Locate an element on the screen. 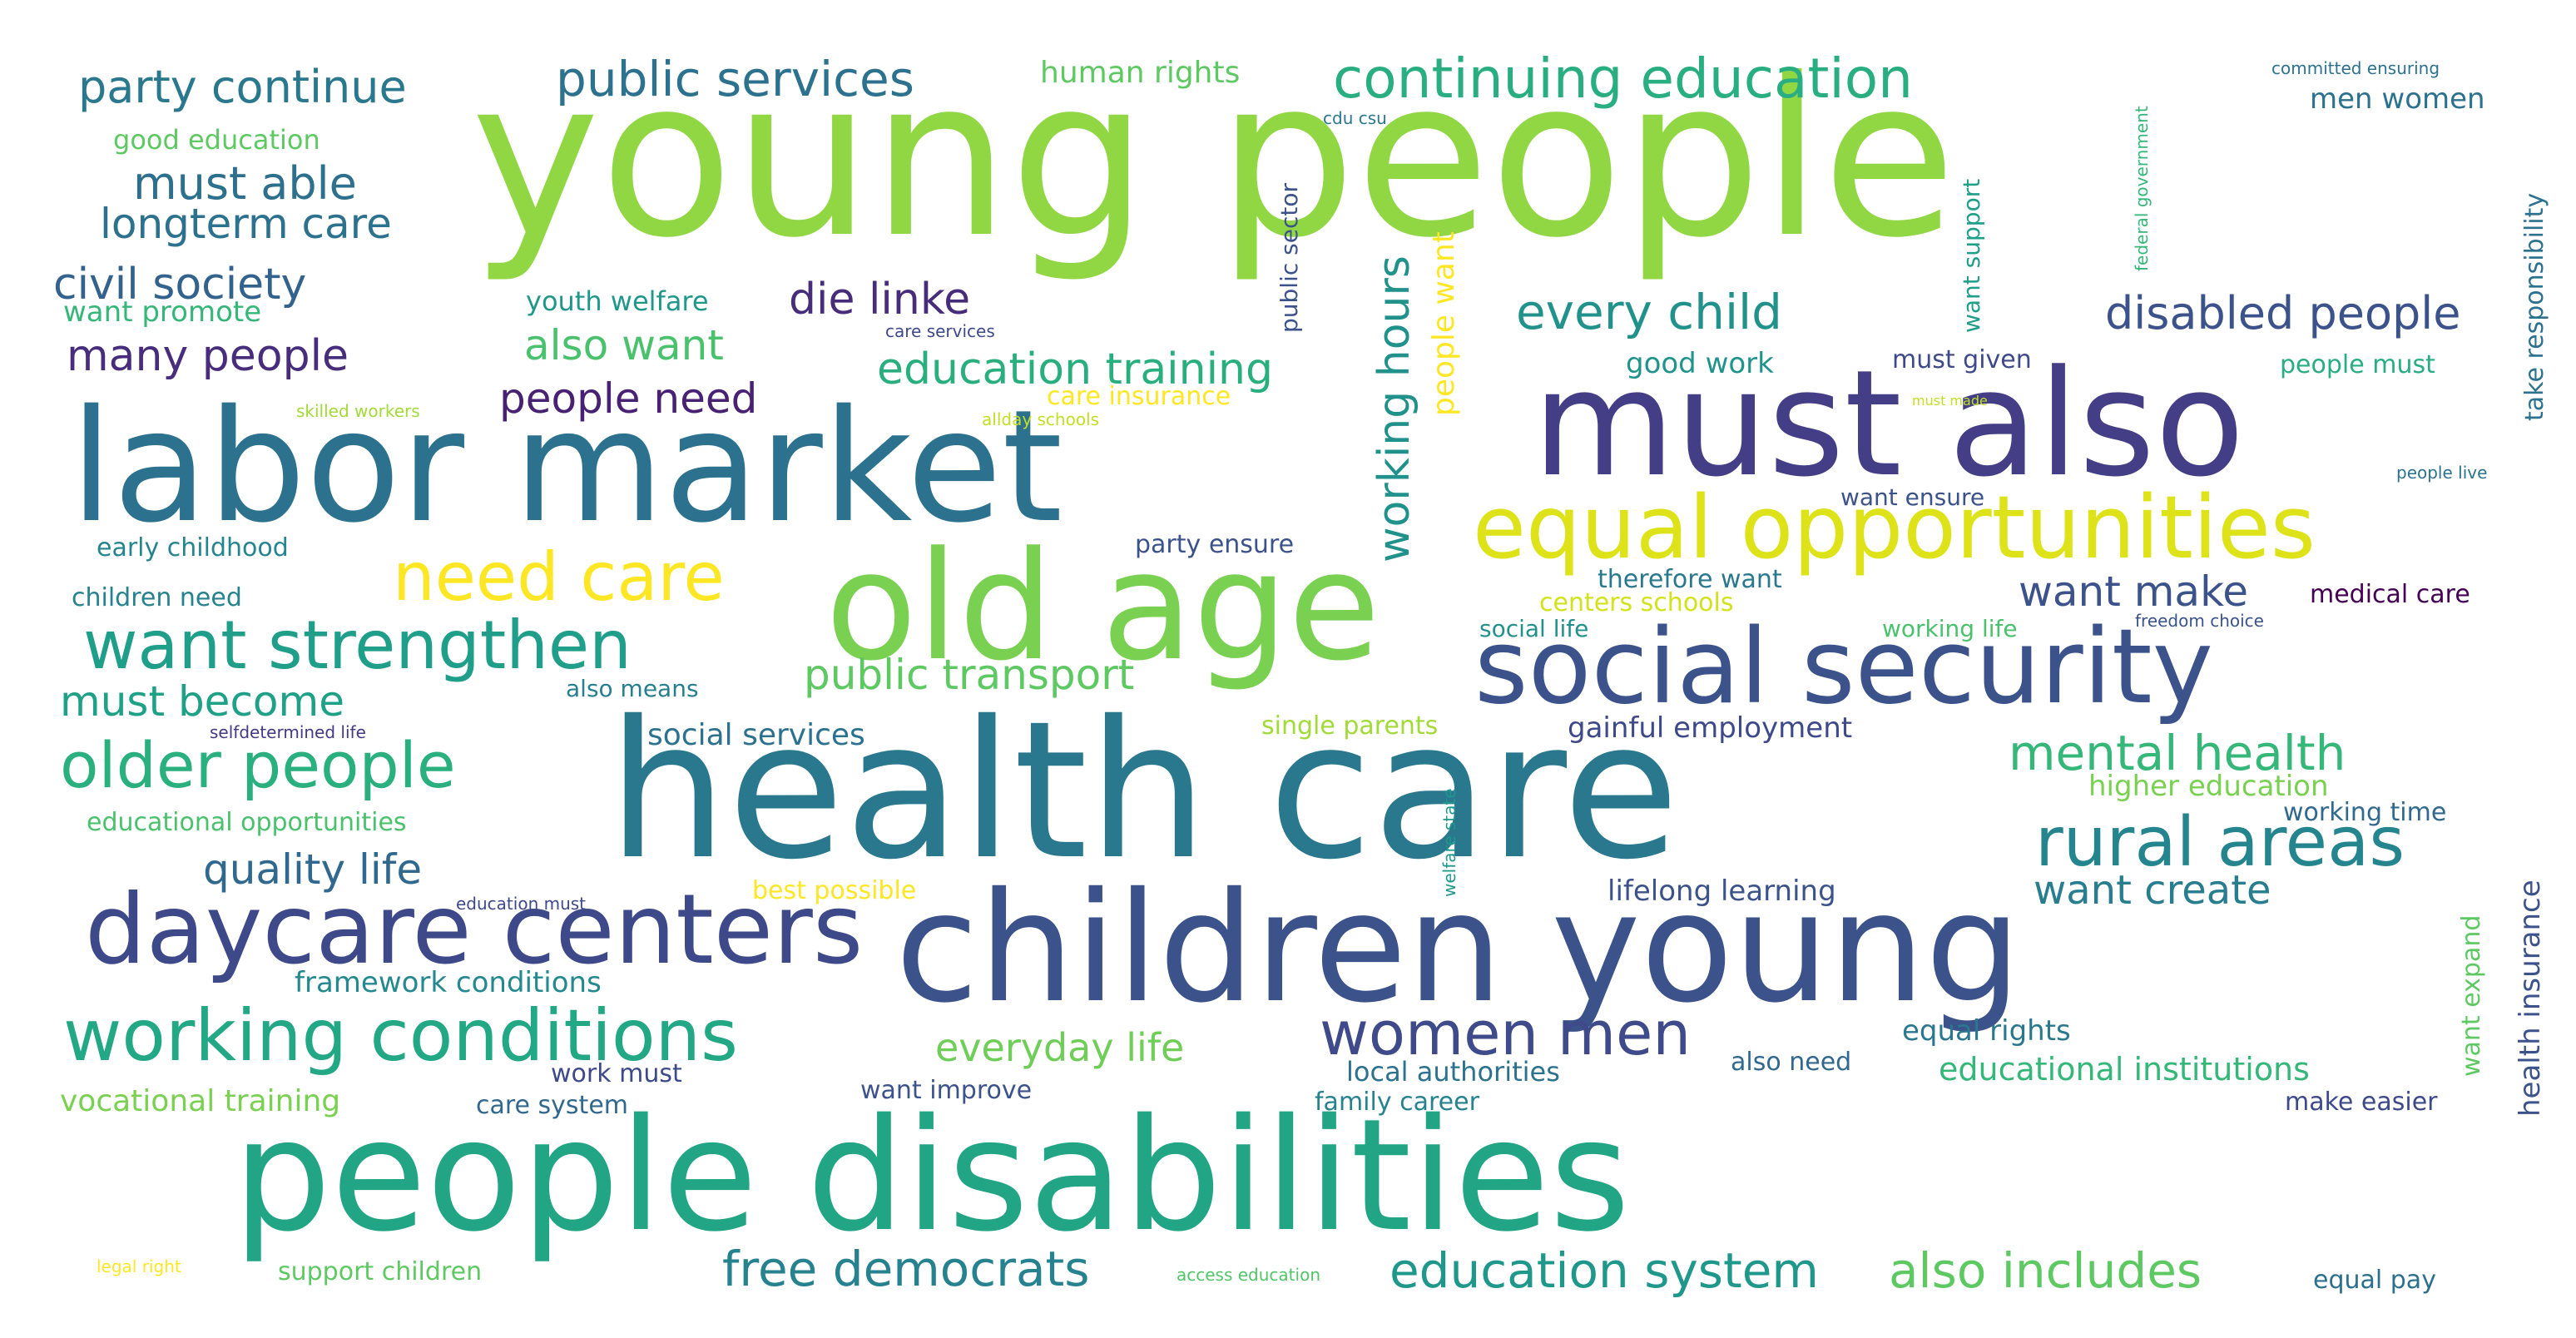  word: best possible is located at coordinates (835, 890).